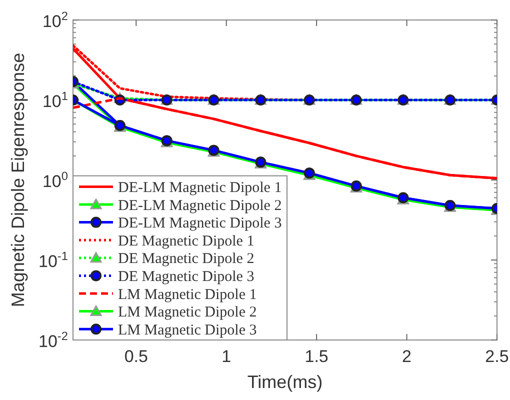 The height and width of the screenshot is (400, 510). What do you see at coordinates (200, 206) in the screenshot?
I see `legend-label: DE-LM Magnetic Dipole 2` at bounding box center [200, 206].